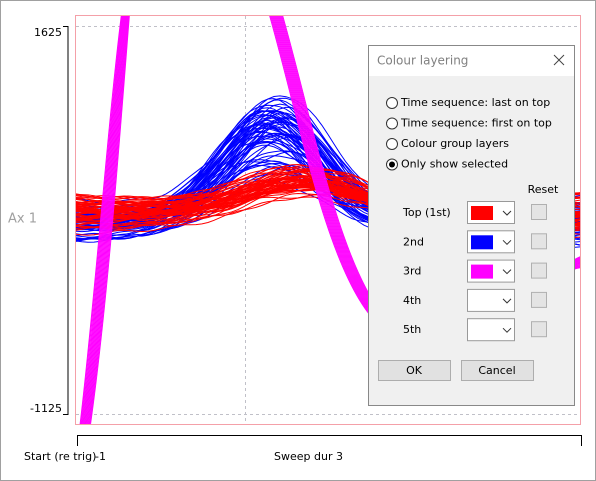  Describe the element at coordinates (412, 300) in the screenshot. I see `layer-label: 4th` at that location.